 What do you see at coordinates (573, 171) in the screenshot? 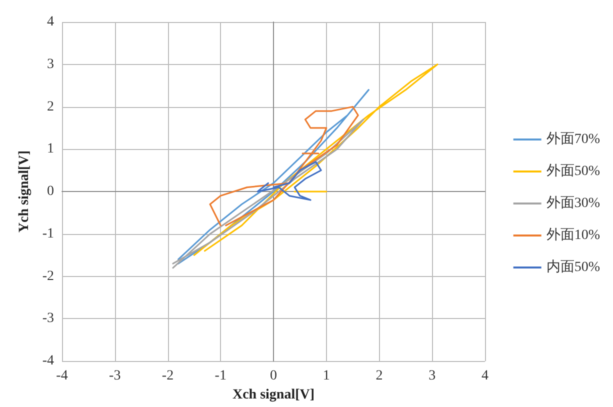
I see `legend-label: 外面50%` at bounding box center [573, 171].